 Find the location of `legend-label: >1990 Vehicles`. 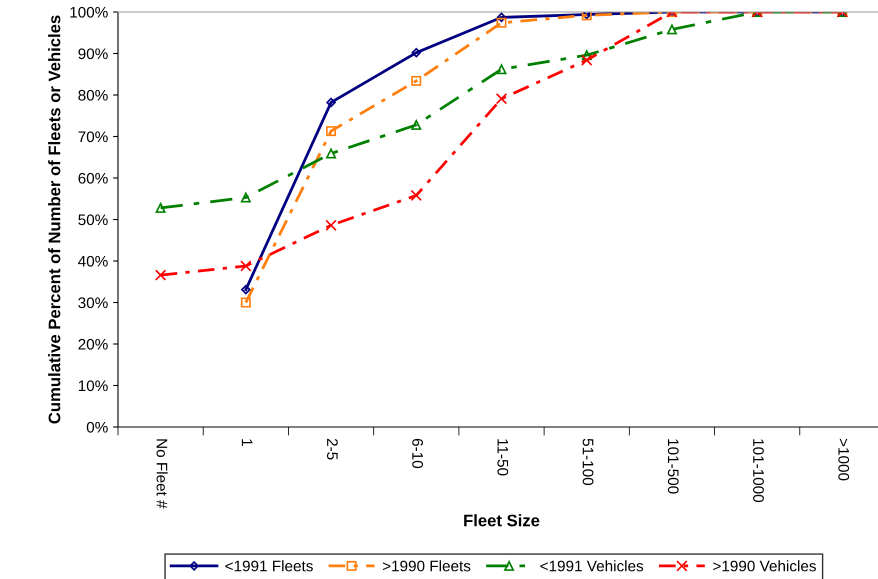

legend-label: >1990 Vehicles is located at coordinates (764, 566).